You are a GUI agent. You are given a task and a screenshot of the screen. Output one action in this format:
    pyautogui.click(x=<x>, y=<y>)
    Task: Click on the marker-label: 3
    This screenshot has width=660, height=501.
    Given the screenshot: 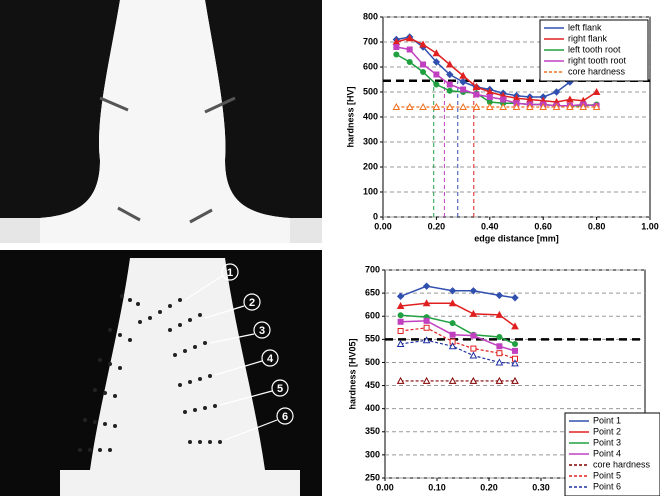 What is the action you would take?
    pyautogui.click(x=262, y=331)
    